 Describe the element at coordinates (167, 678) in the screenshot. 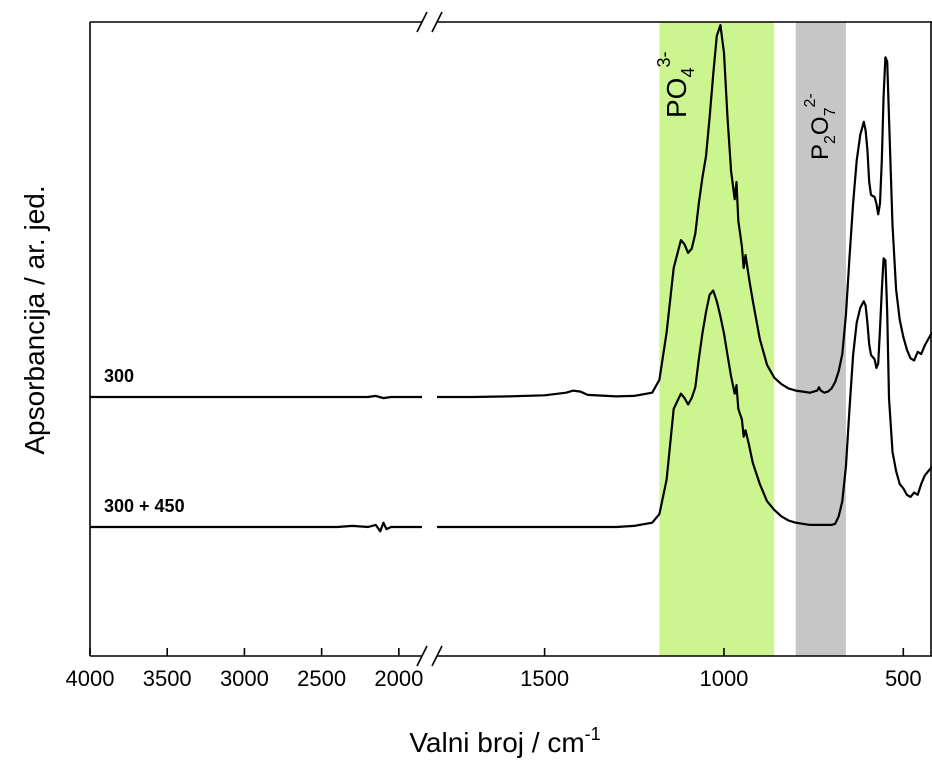

I see `x-tick-label: 3500` at that location.